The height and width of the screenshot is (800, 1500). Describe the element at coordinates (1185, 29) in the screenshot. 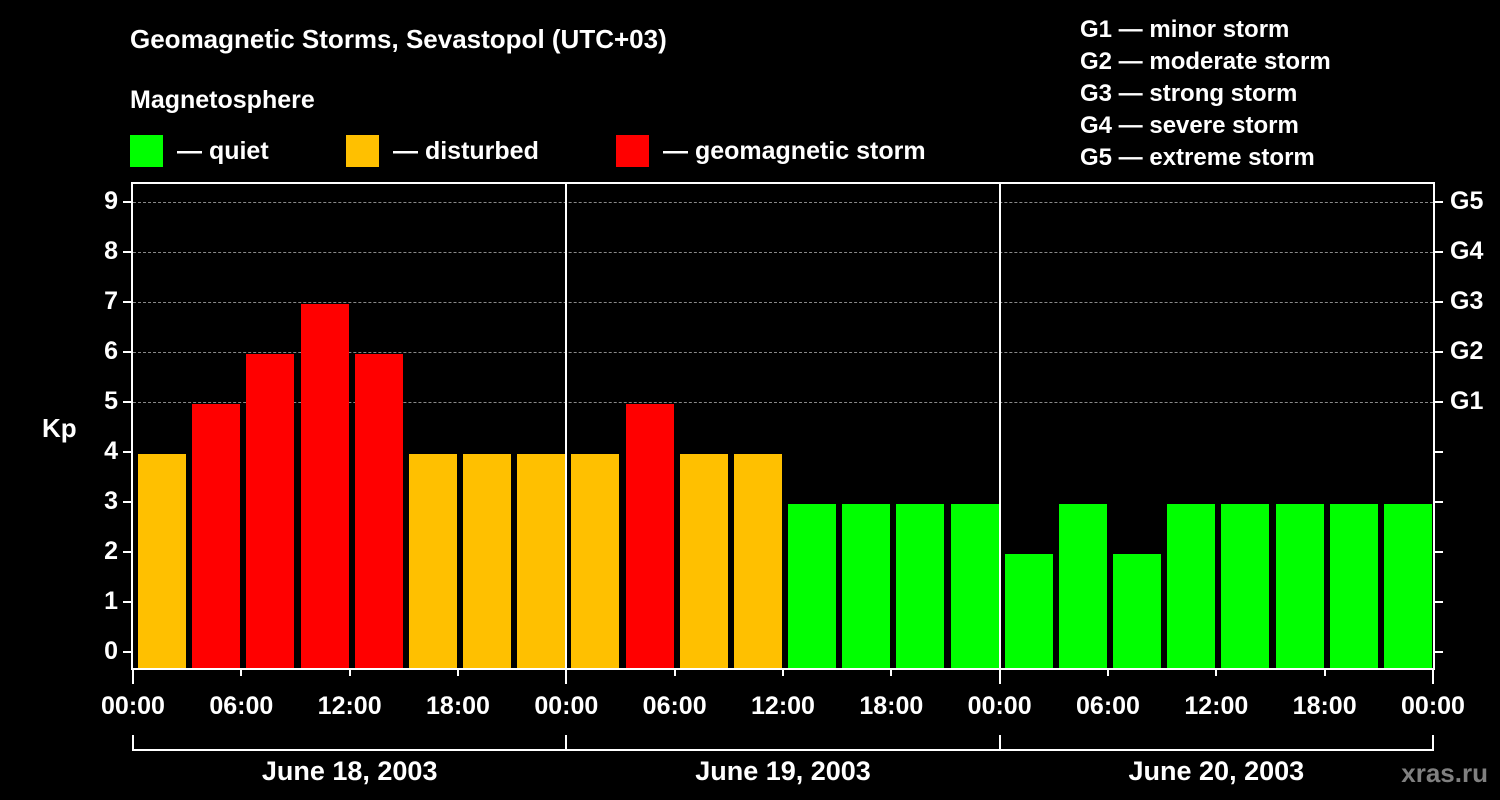

I see `g-legend-item: G1 — minor storm` at that location.